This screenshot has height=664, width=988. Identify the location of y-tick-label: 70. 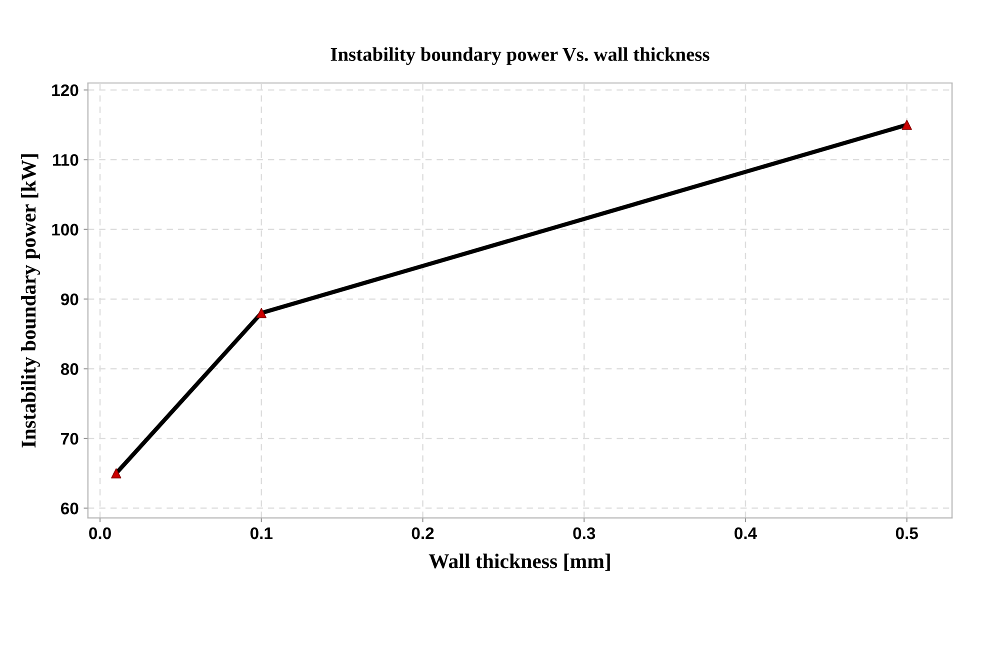
(69, 438).